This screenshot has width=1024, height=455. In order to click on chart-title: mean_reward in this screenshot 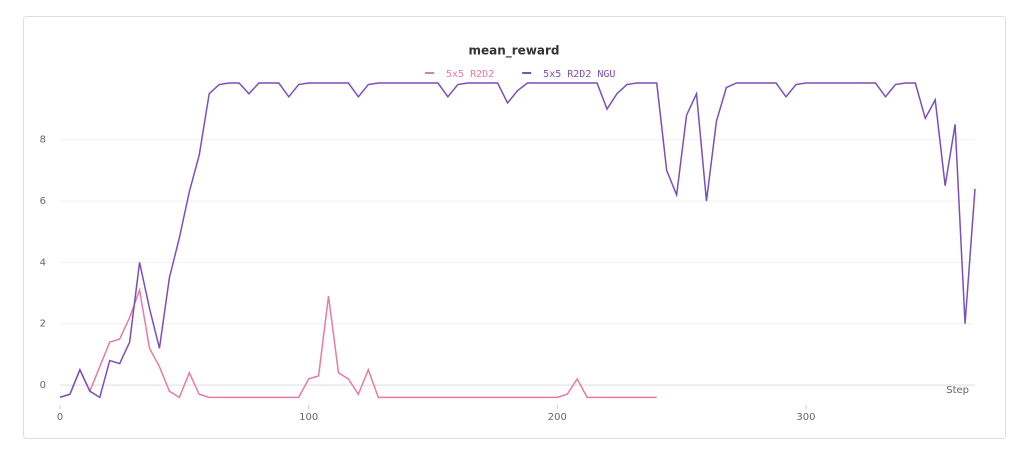, I will do `click(513, 51)`.